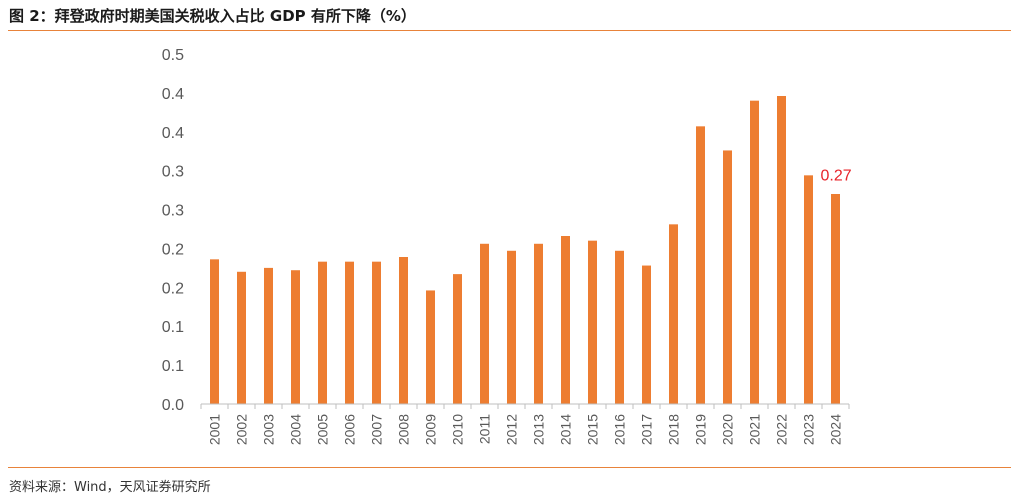  I want to click on annotations: 0.27, so click(836, 175).